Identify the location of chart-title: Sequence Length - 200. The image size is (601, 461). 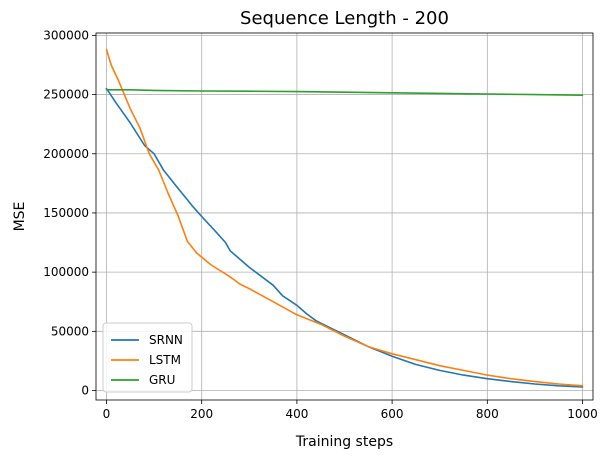
(344, 18).